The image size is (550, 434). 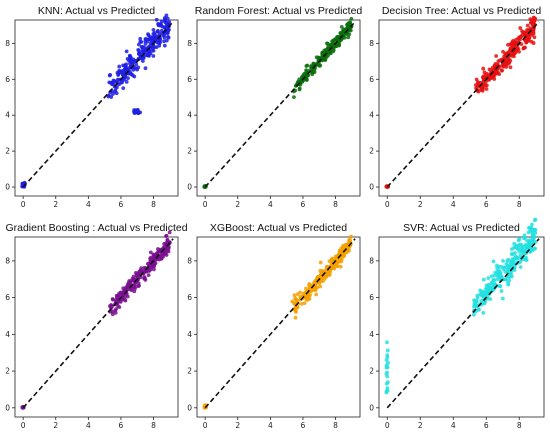 I want to click on y-tick-label: 4, so click(x=371, y=334).